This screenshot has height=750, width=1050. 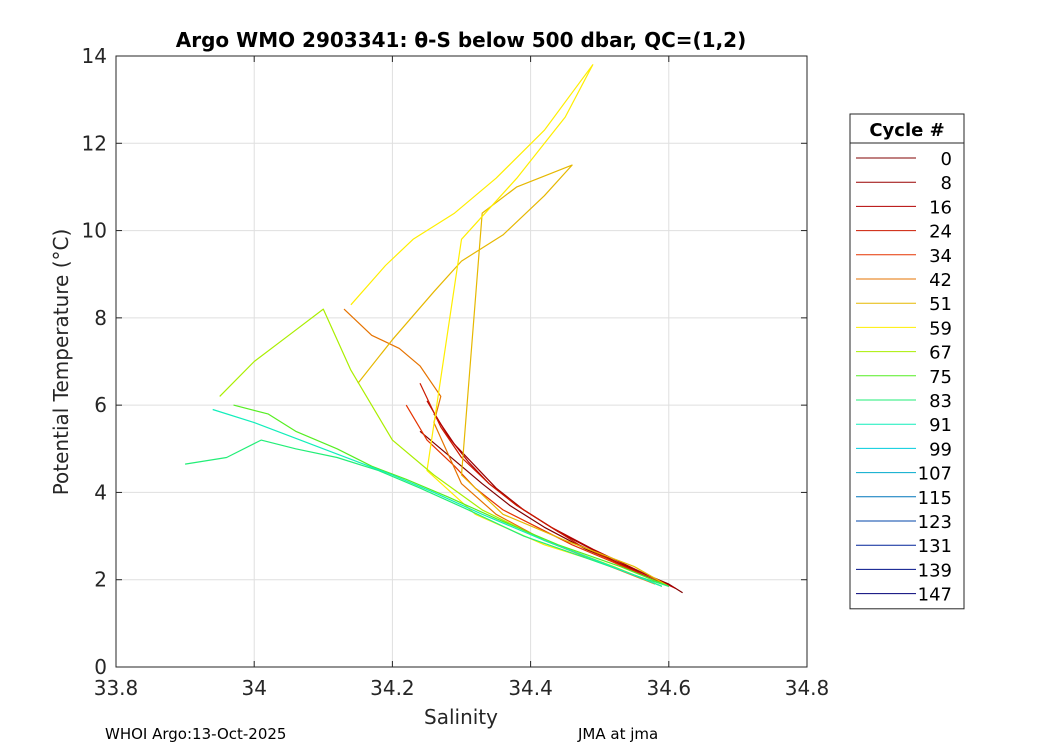 What do you see at coordinates (935, 522) in the screenshot?
I see `legend-label: 123` at bounding box center [935, 522].